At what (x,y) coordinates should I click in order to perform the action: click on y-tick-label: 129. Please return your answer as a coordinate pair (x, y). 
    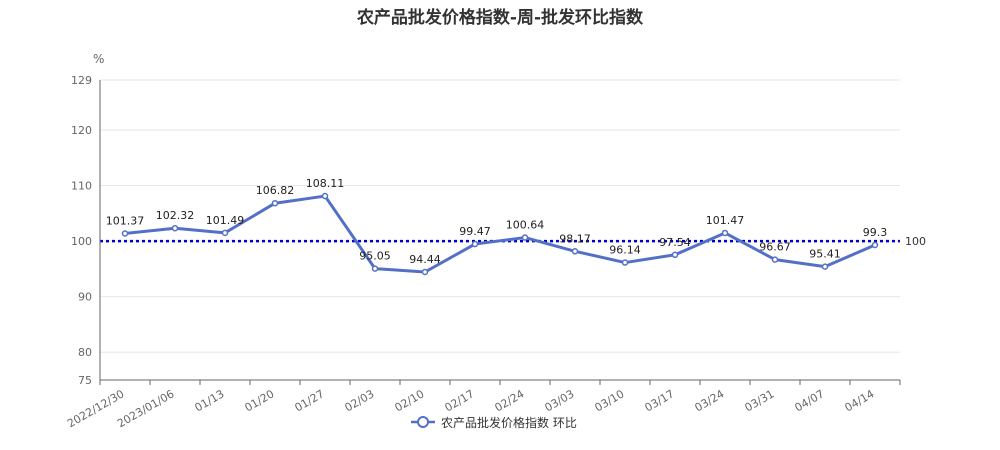
    Looking at the image, I should click on (81, 80).